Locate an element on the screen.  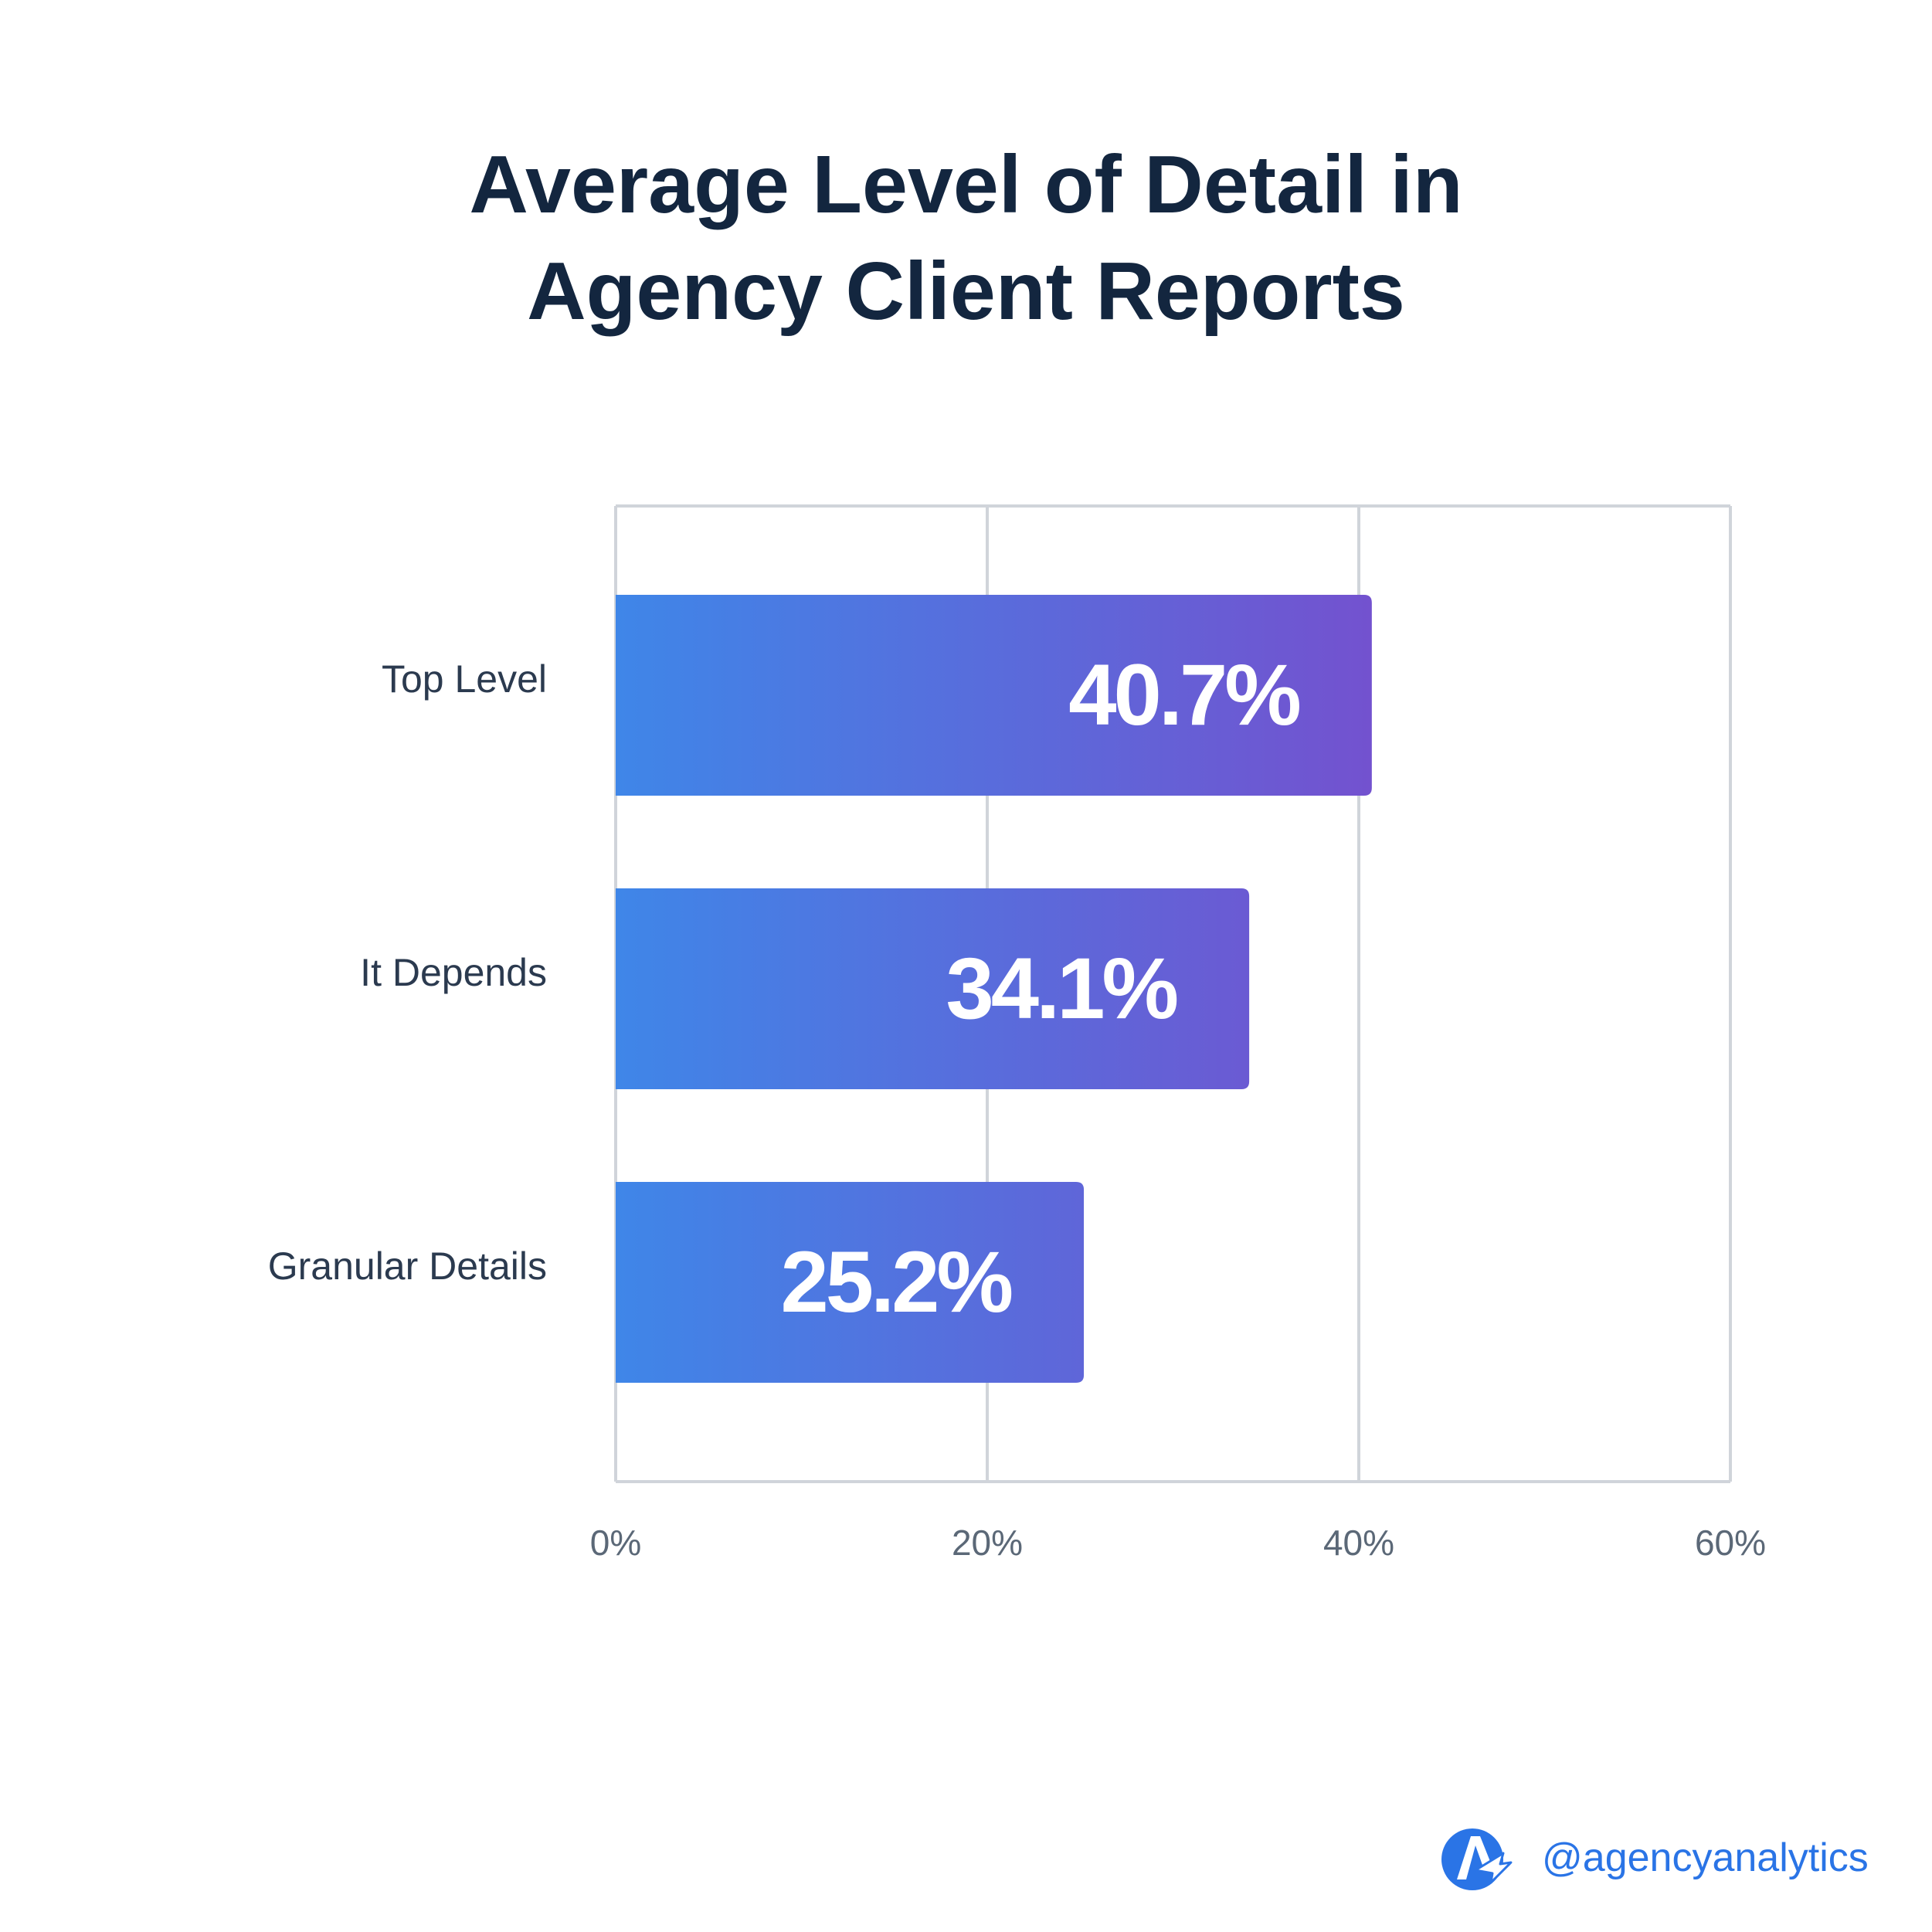
category-label: Granular Details is located at coordinates (407, 1266).